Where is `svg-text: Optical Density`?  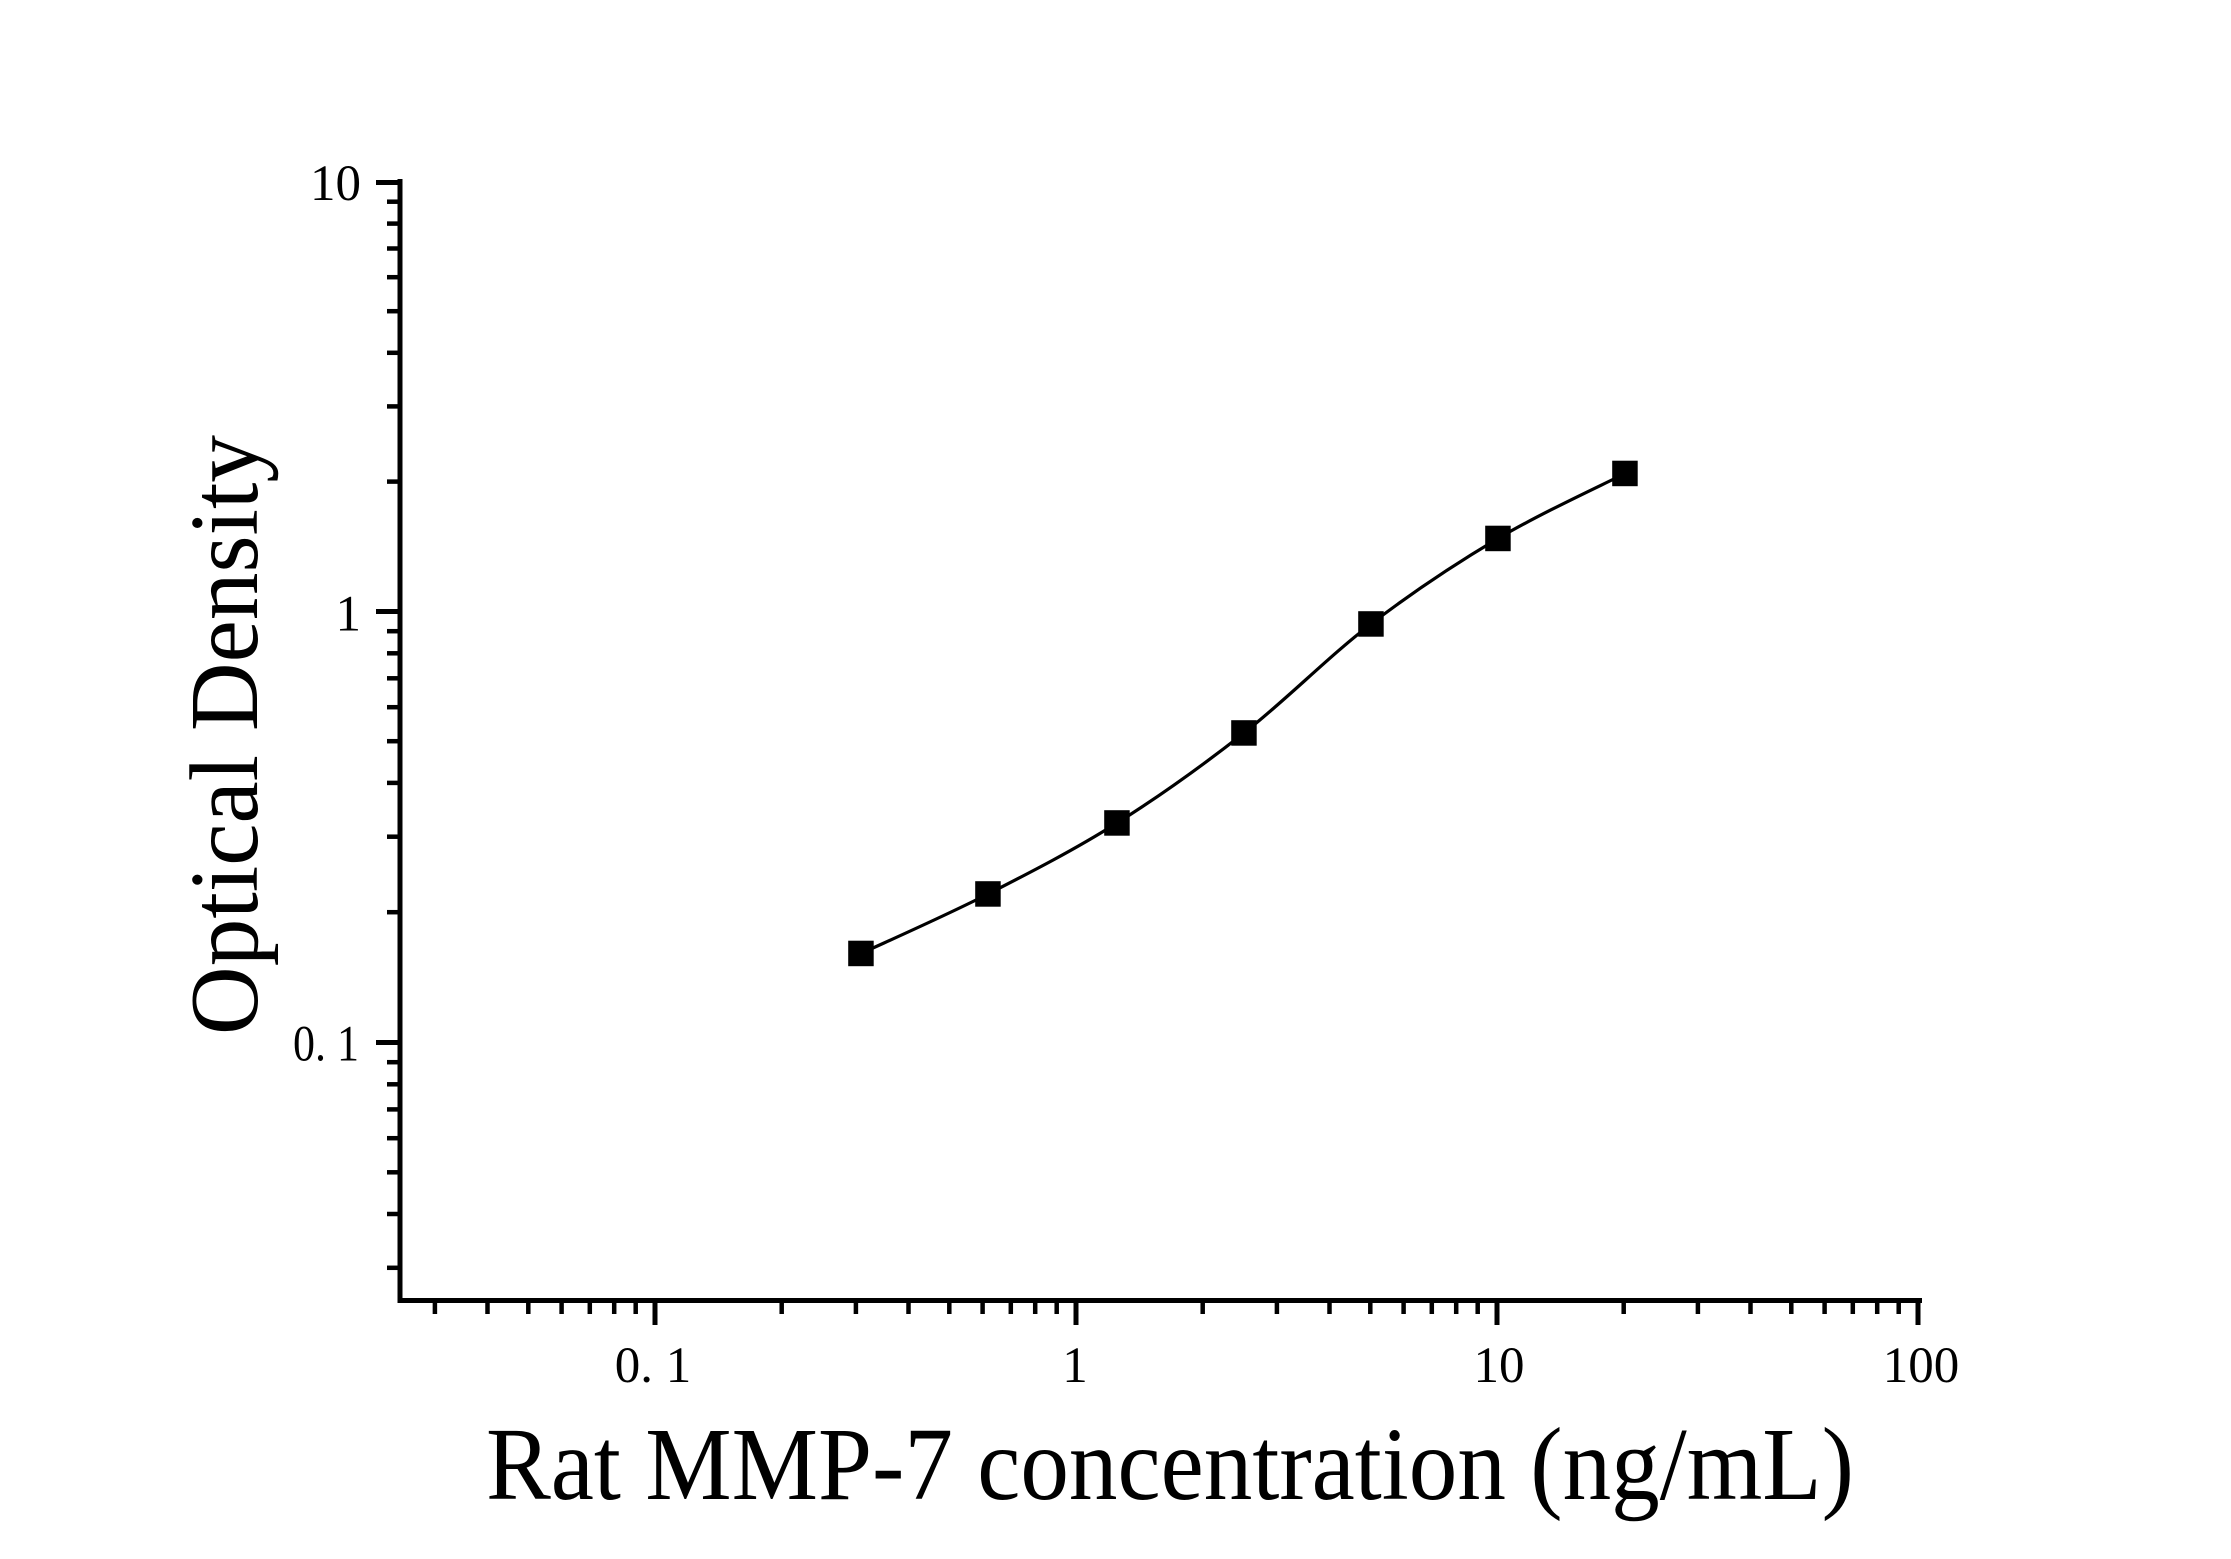 svg-text: Optical Density is located at coordinates (224, 735).